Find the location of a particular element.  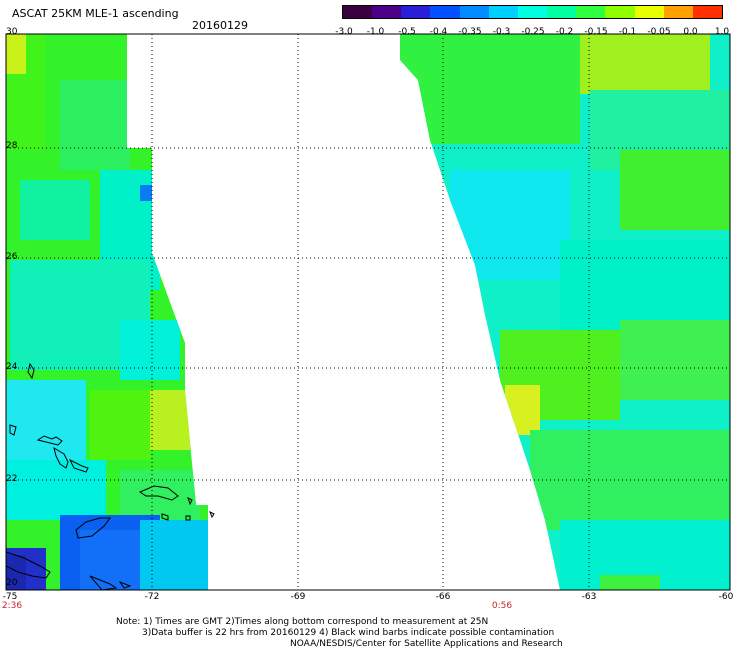

lon-label-75: -75 is located at coordinates (10, 597).